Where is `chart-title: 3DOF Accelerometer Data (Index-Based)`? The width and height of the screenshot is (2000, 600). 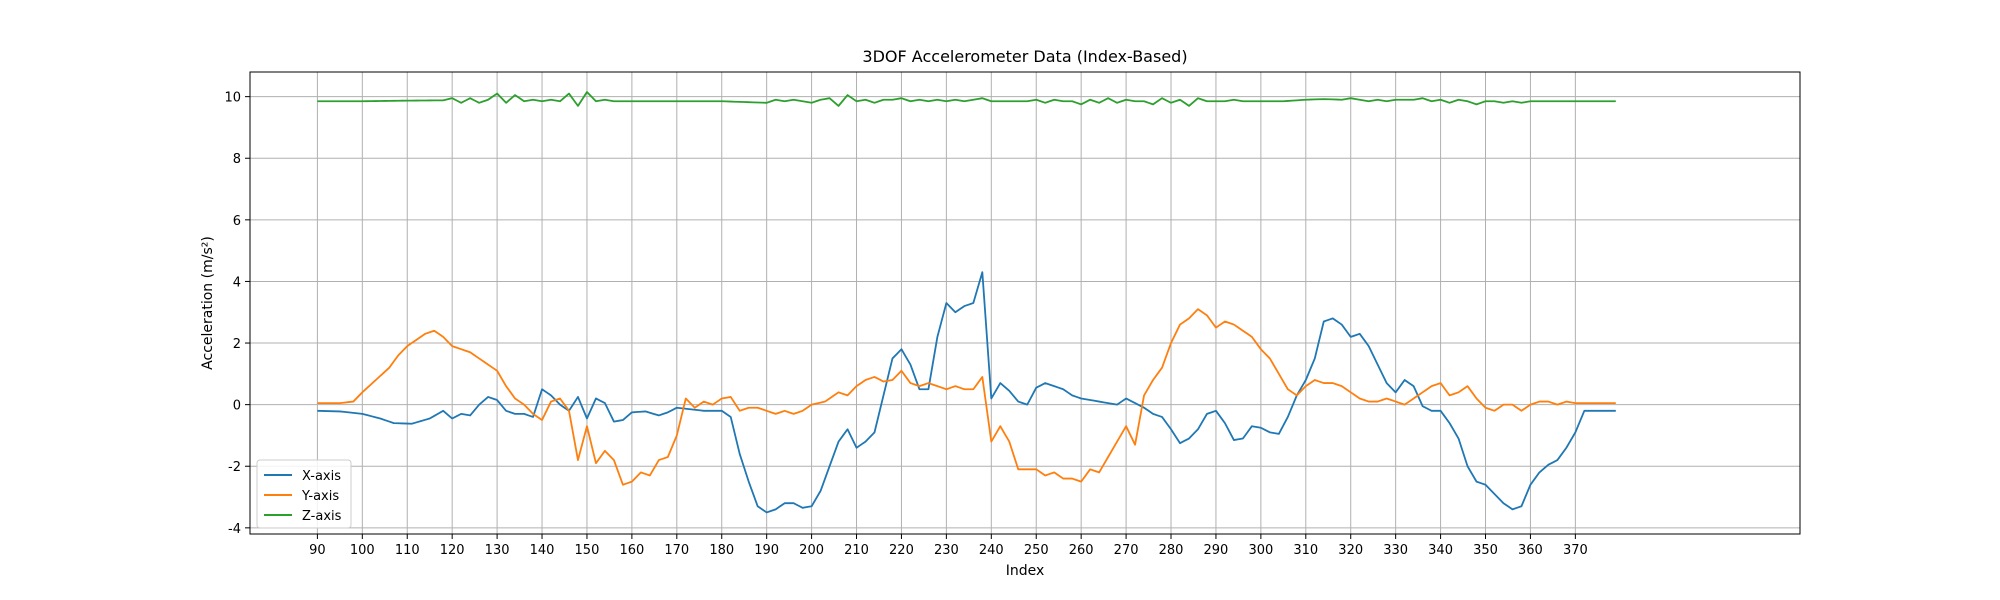
chart-title: 3DOF Accelerometer Data (Index-Based) is located at coordinates (1024, 56).